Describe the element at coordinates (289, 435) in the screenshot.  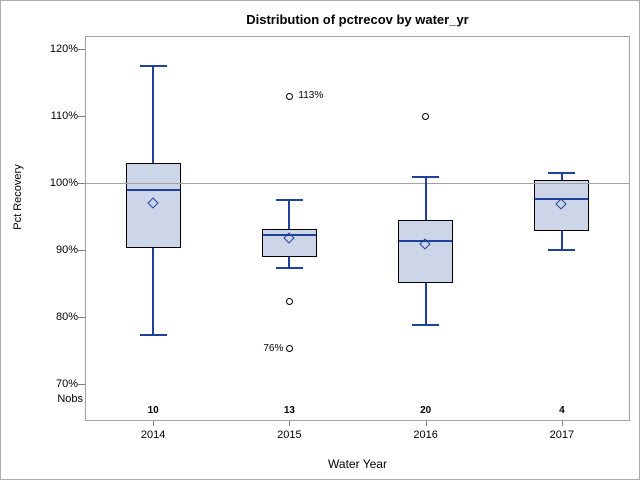
I see `x-axis-tick-label: 2015` at that location.